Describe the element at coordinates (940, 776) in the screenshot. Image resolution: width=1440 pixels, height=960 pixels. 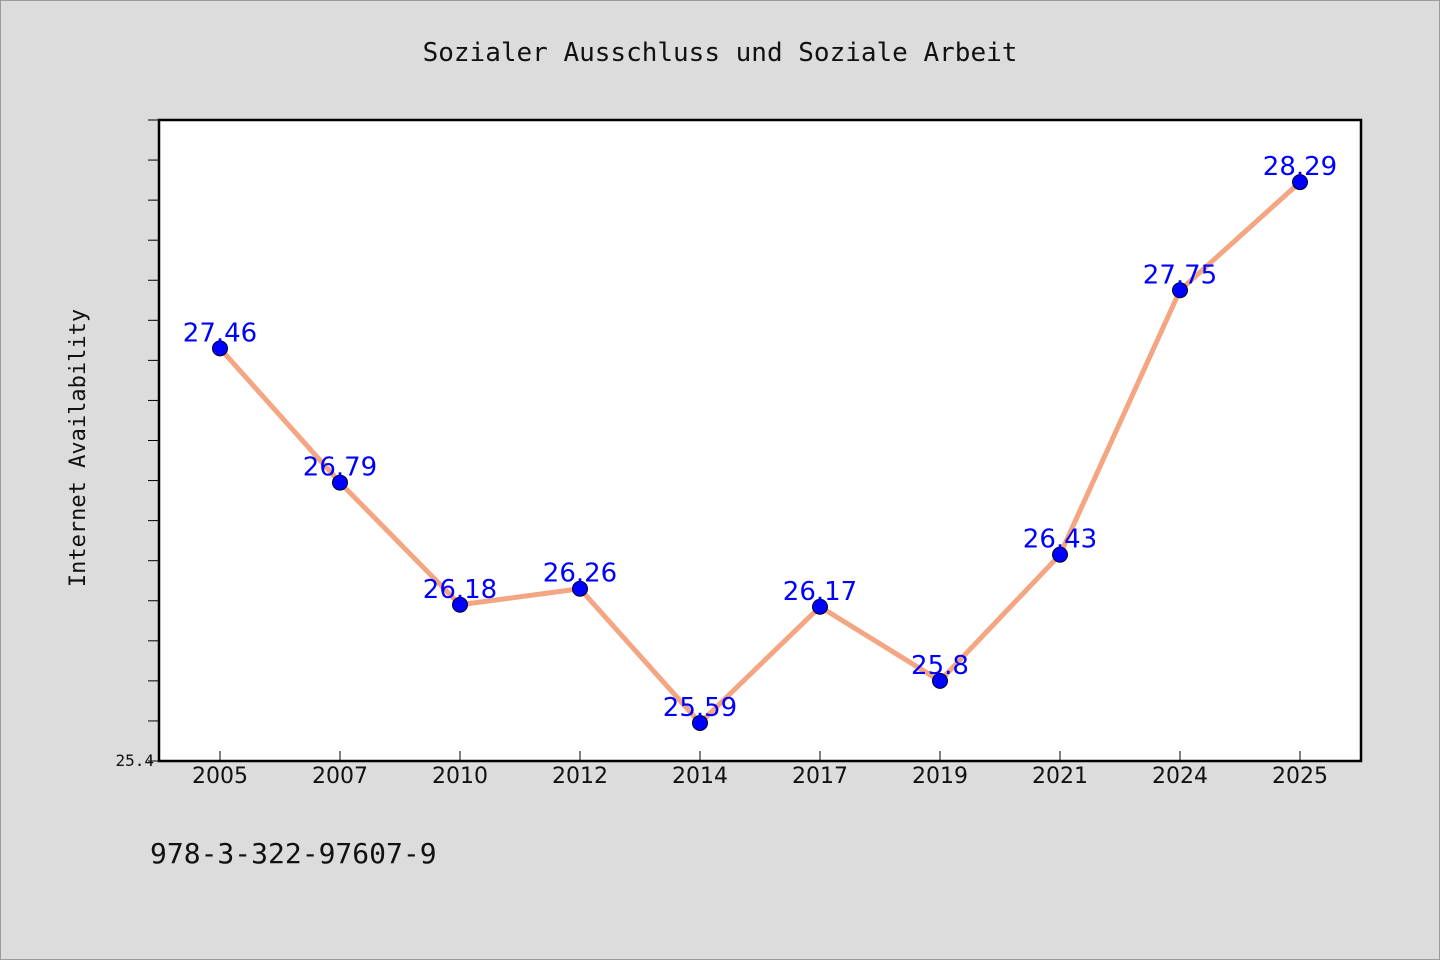
I see `x-tick-label: 2019` at that location.